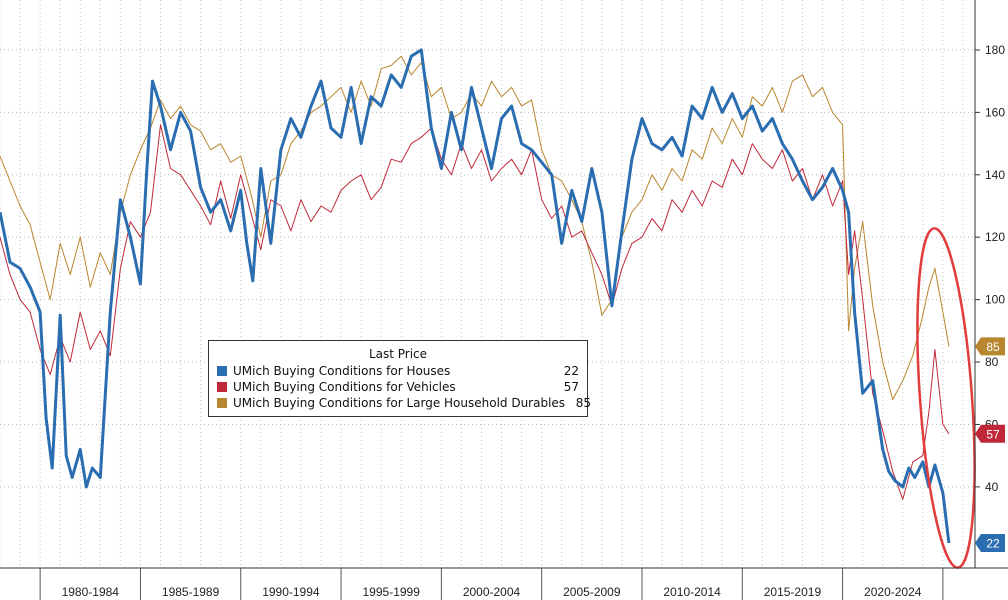 Image resolution: width=1008 pixels, height=600 pixels. I want to click on y-tick-label: 120, so click(995, 237).